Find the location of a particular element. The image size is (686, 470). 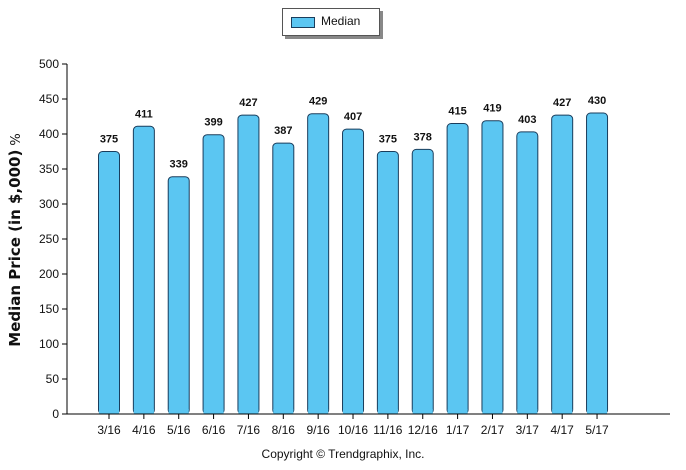

y-tick-label: 150 is located at coordinates (49, 309).